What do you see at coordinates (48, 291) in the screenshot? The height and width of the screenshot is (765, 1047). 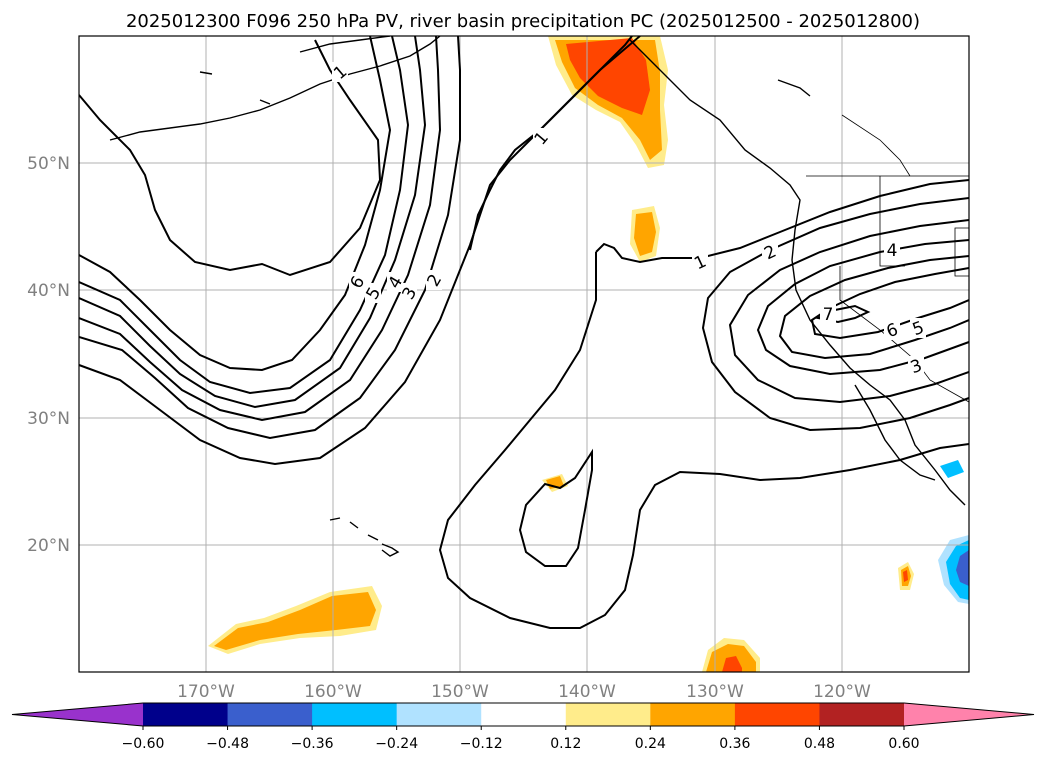 I see `lat-label-40n: 40°N` at bounding box center [48, 291].